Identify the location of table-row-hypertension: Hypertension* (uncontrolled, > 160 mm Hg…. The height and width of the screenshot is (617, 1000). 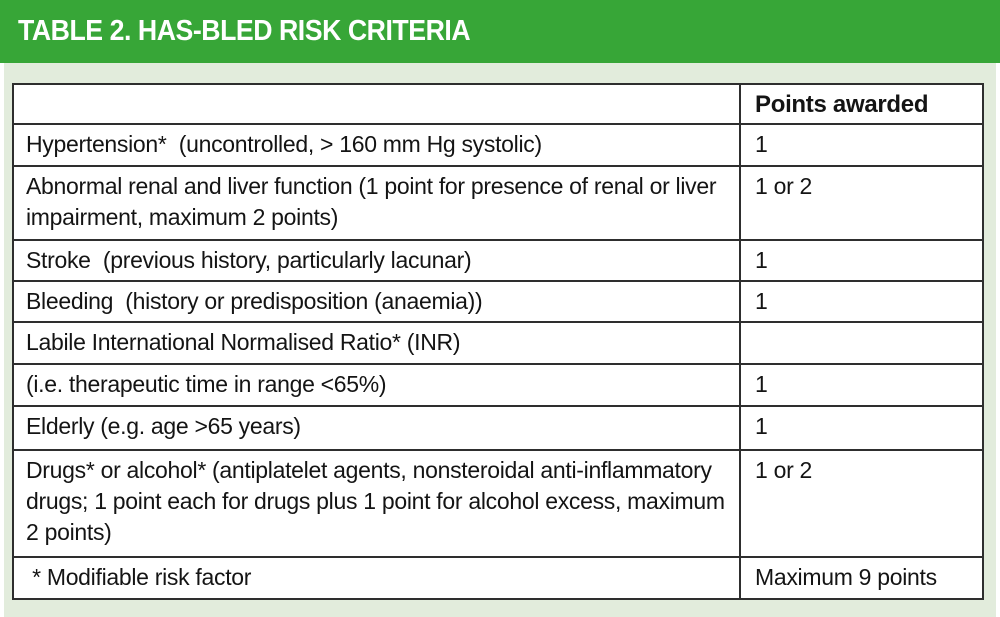
(498, 145).